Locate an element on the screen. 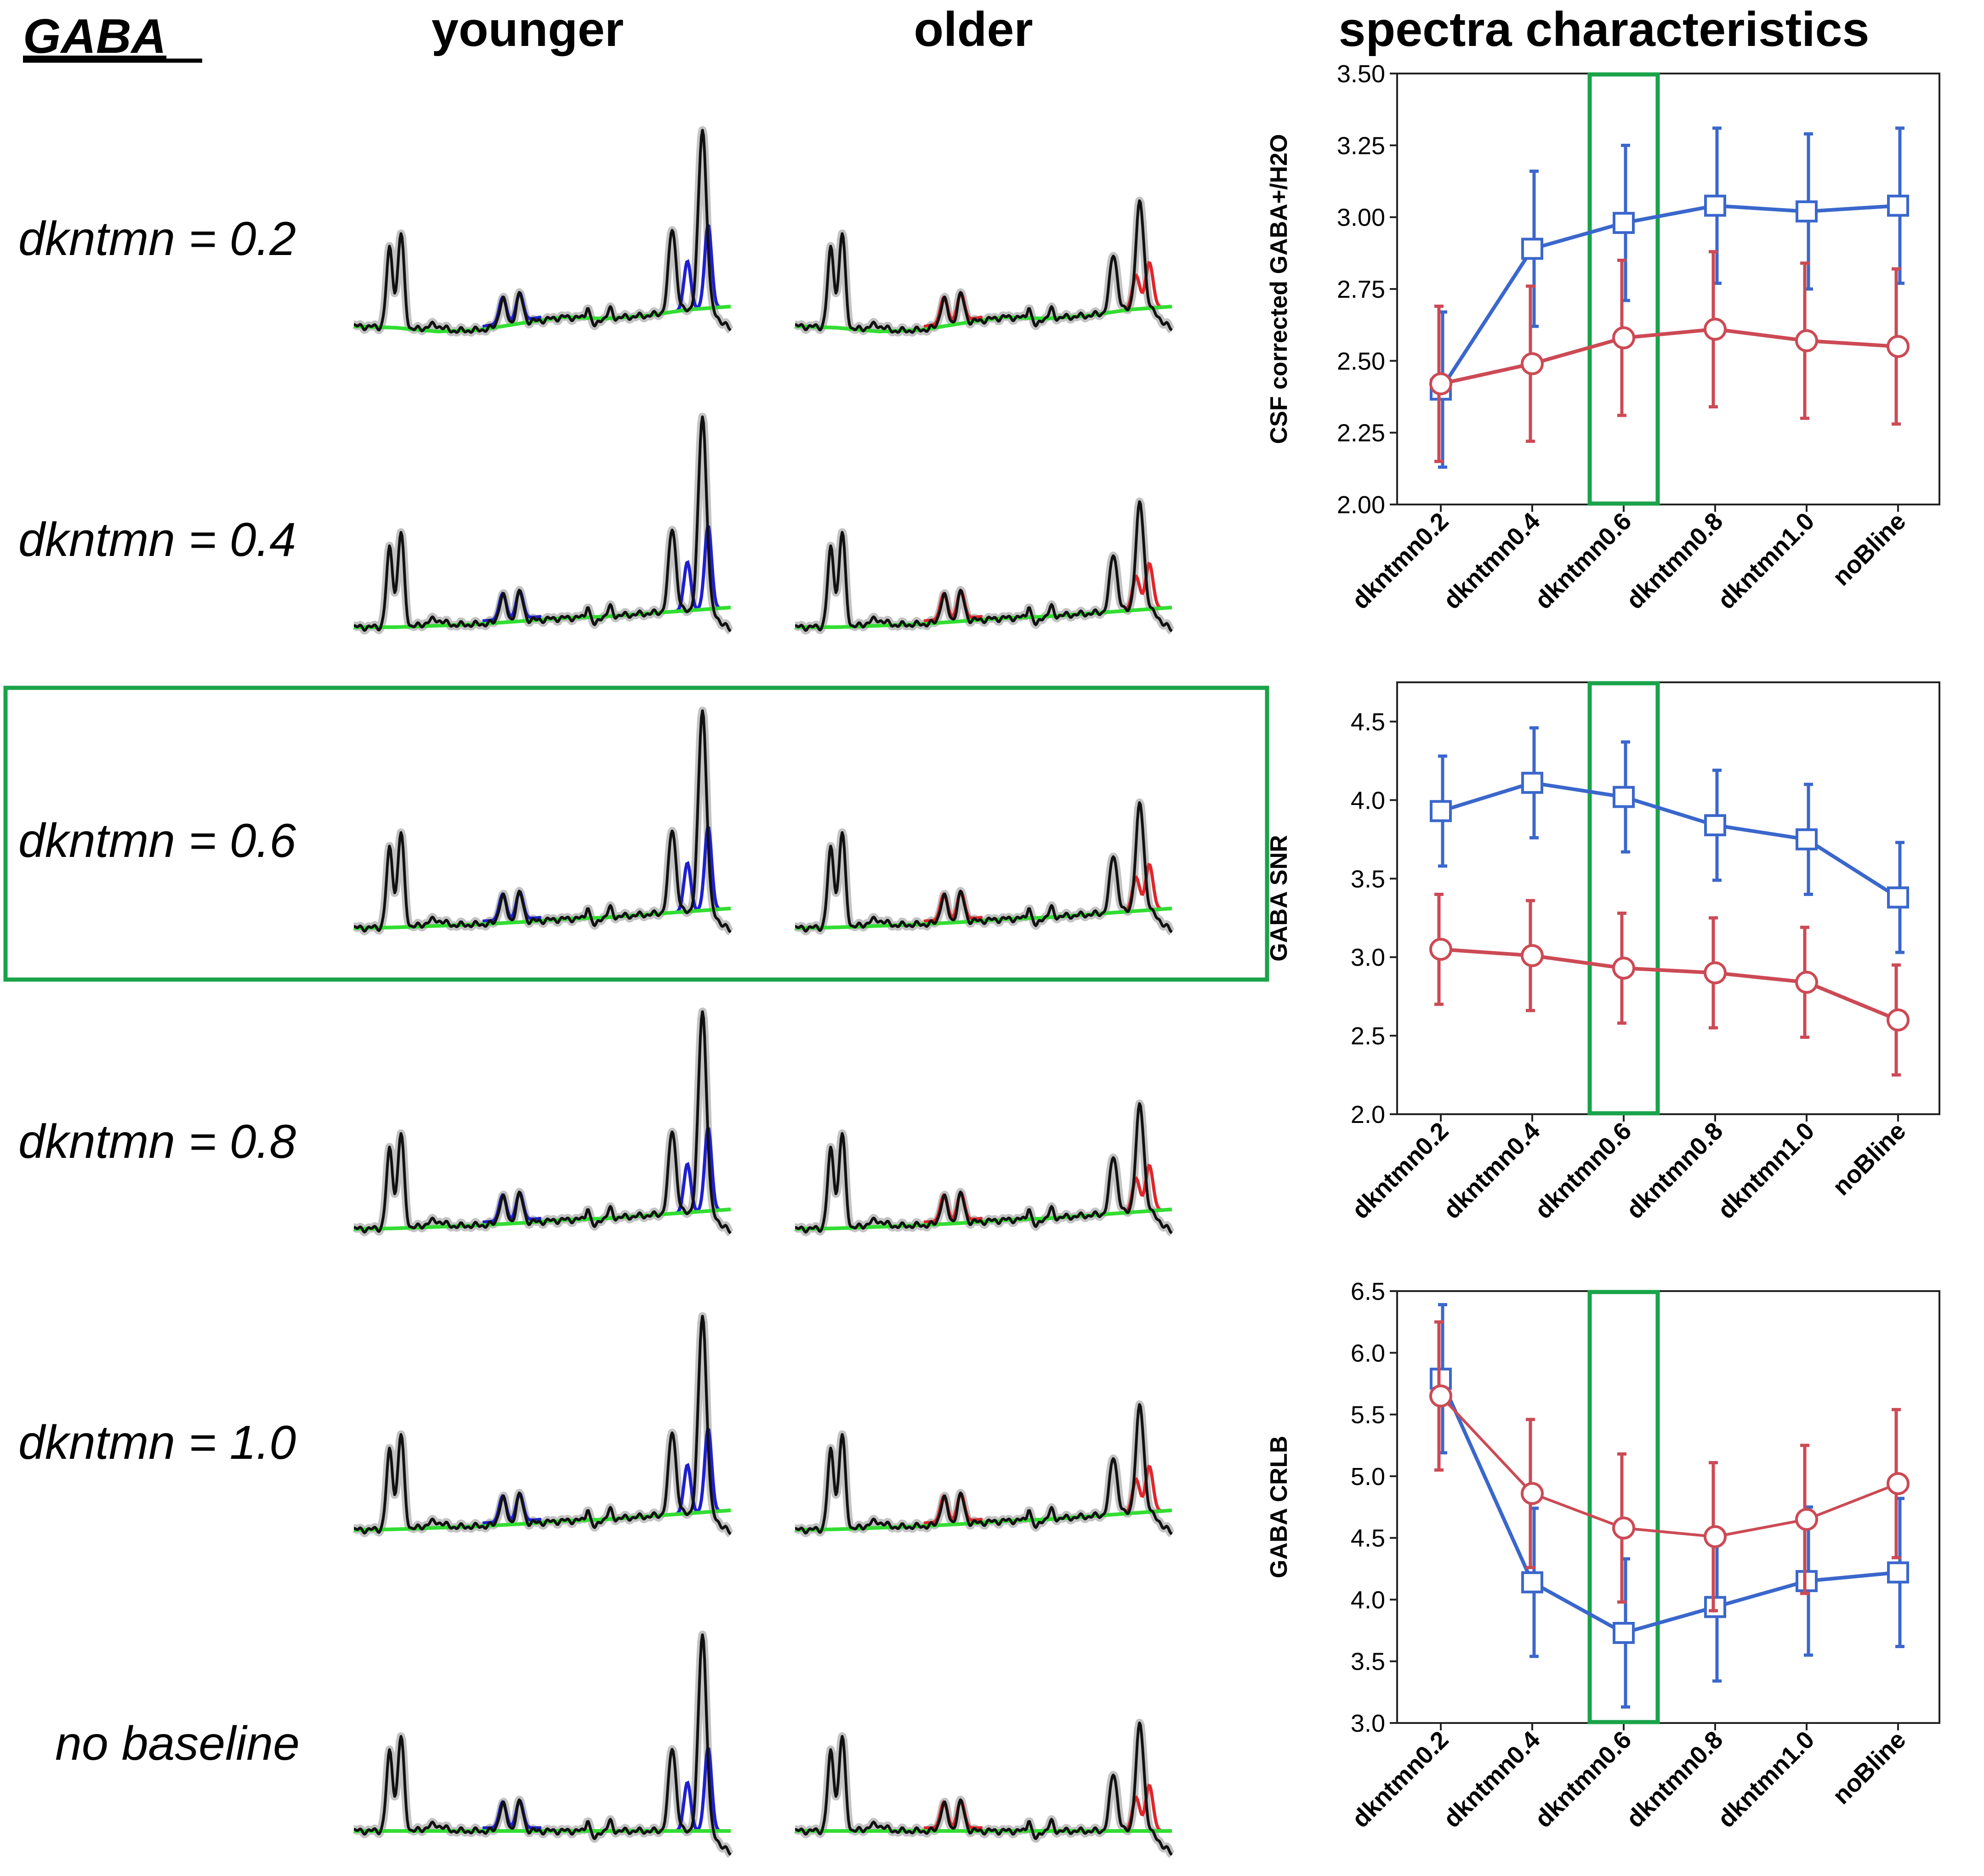 This screenshot has width=1984, height=1876. x-tick-label: dkntmn0.4 is located at coordinates (1491, 1780).